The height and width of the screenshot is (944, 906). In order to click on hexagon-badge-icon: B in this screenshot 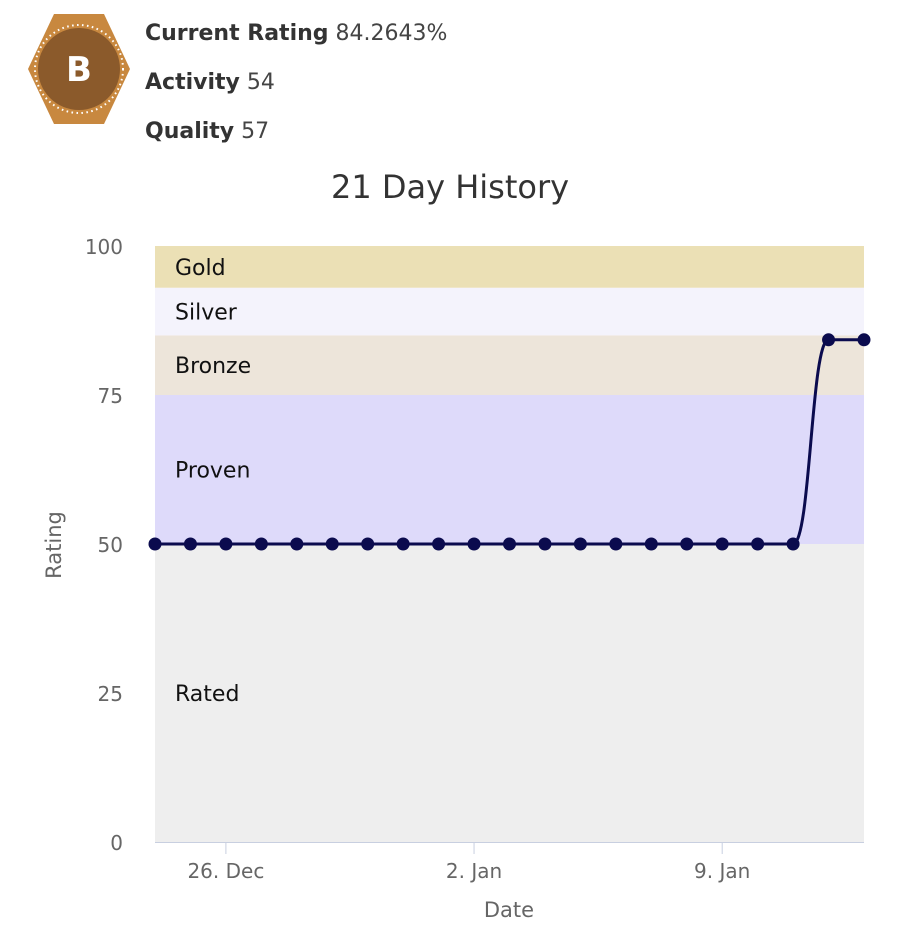, I will do `click(79, 69)`.